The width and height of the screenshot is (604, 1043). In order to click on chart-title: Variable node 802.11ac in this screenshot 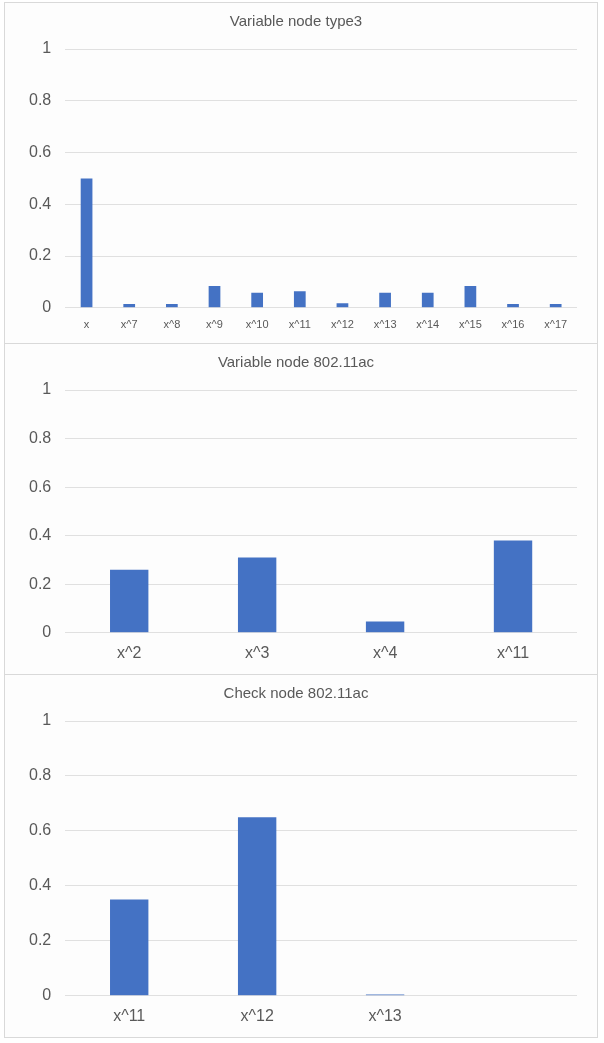, I will do `click(296, 362)`.